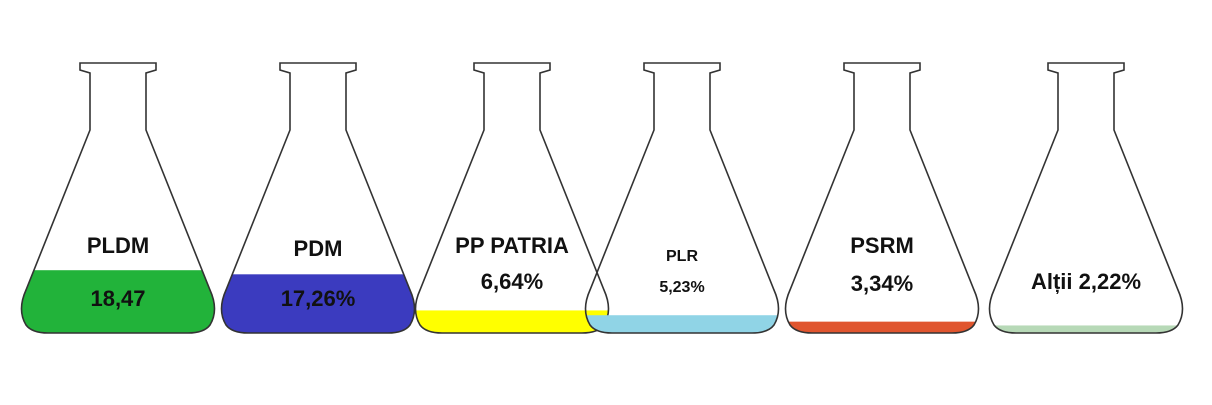 The height and width of the screenshot is (405, 1212). What do you see at coordinates (512, 245) in the screenshot?
I see `category-label: PP PATRIA` at bounding box center [512, 245].